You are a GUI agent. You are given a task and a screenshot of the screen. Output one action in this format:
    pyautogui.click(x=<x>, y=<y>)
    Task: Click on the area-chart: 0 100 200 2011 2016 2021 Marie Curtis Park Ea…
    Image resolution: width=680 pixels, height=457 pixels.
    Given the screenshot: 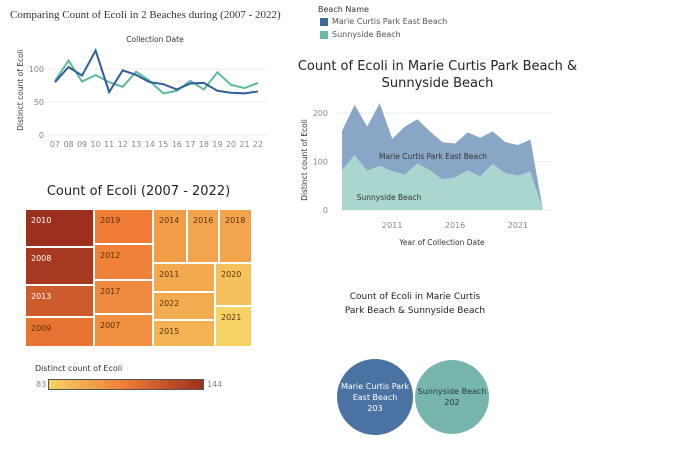 What is the action you would take?
    pyautogui.click(x=426, y=175)
    